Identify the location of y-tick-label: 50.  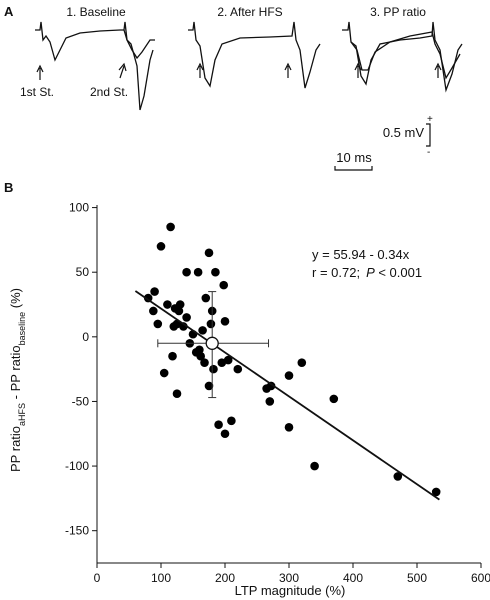
(83, 272).